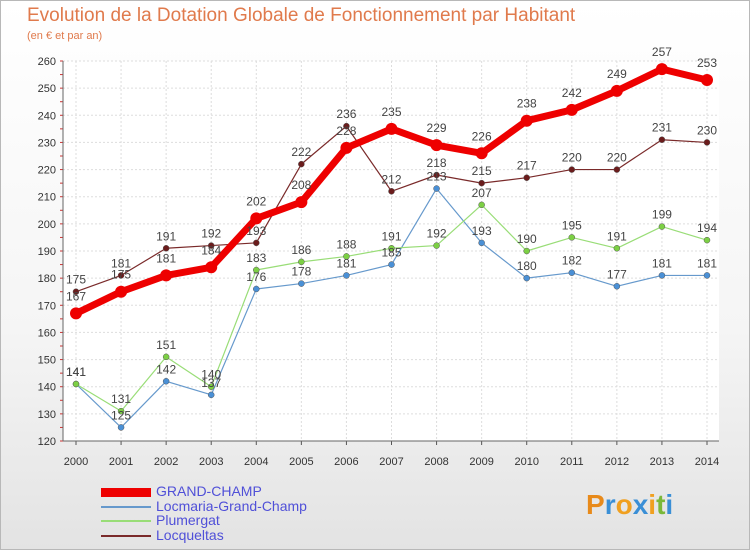 The image size is (750, 550). I want to click on data-label: 236, so click(346, 114).